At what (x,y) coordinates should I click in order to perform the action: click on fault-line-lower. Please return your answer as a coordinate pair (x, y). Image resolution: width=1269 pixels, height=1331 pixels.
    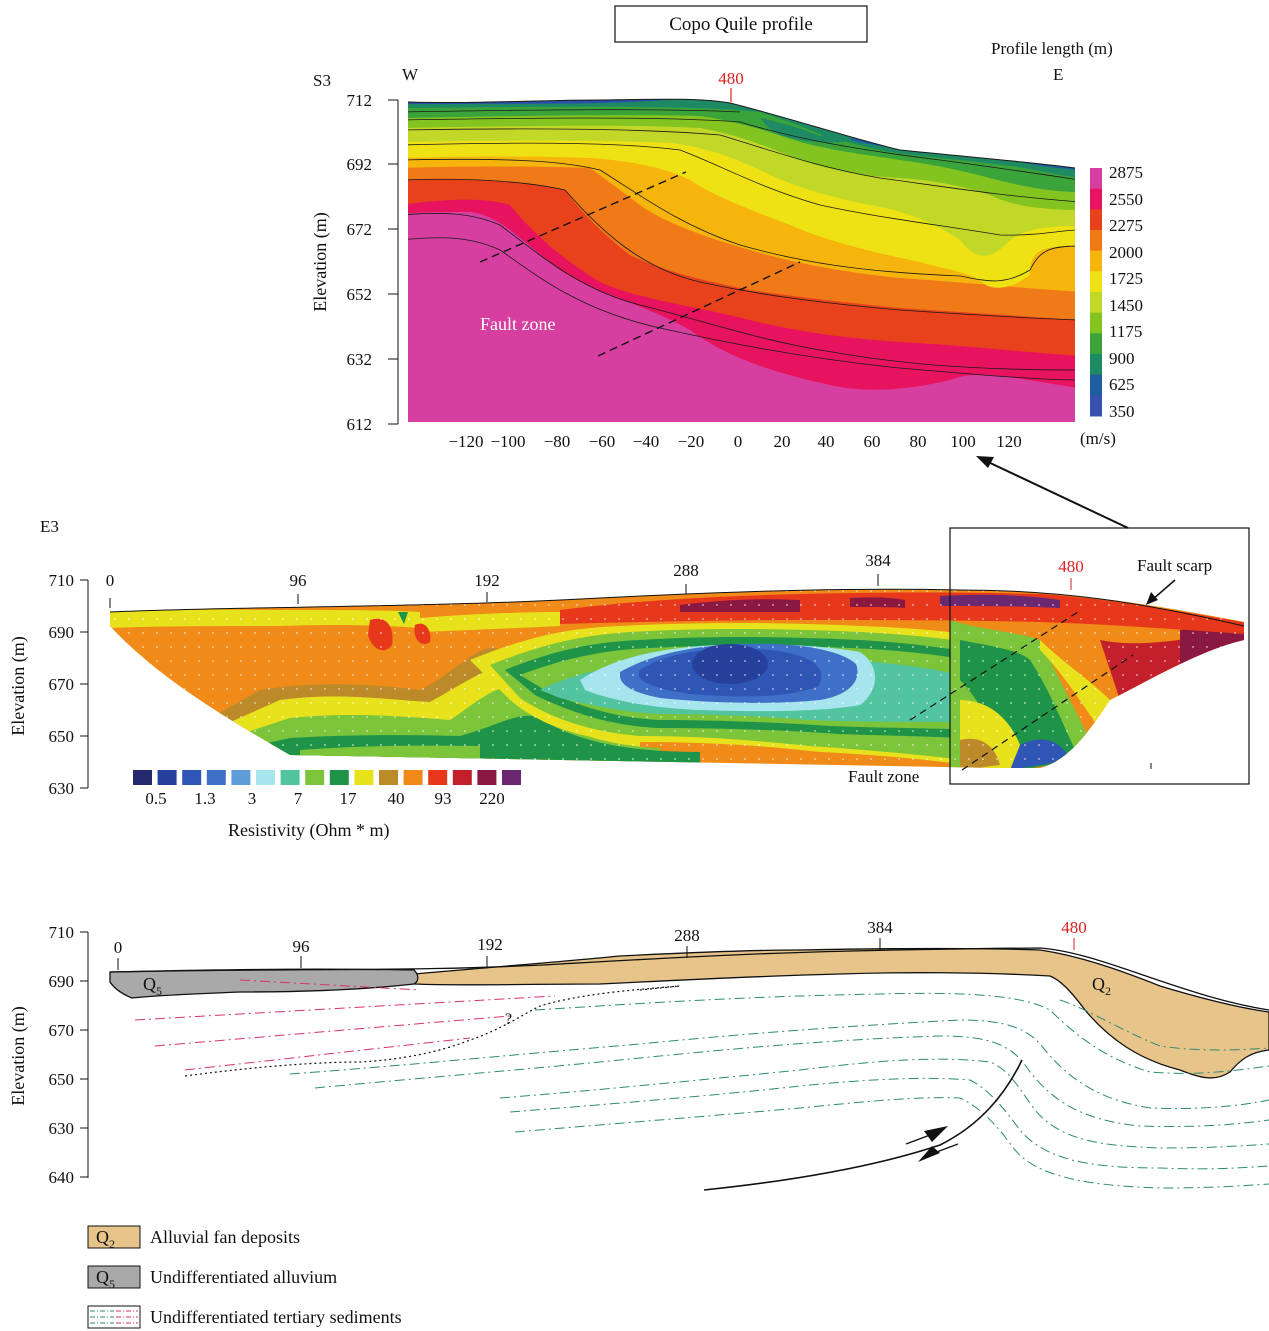
    Looking at the image, I should click on (699, 309).